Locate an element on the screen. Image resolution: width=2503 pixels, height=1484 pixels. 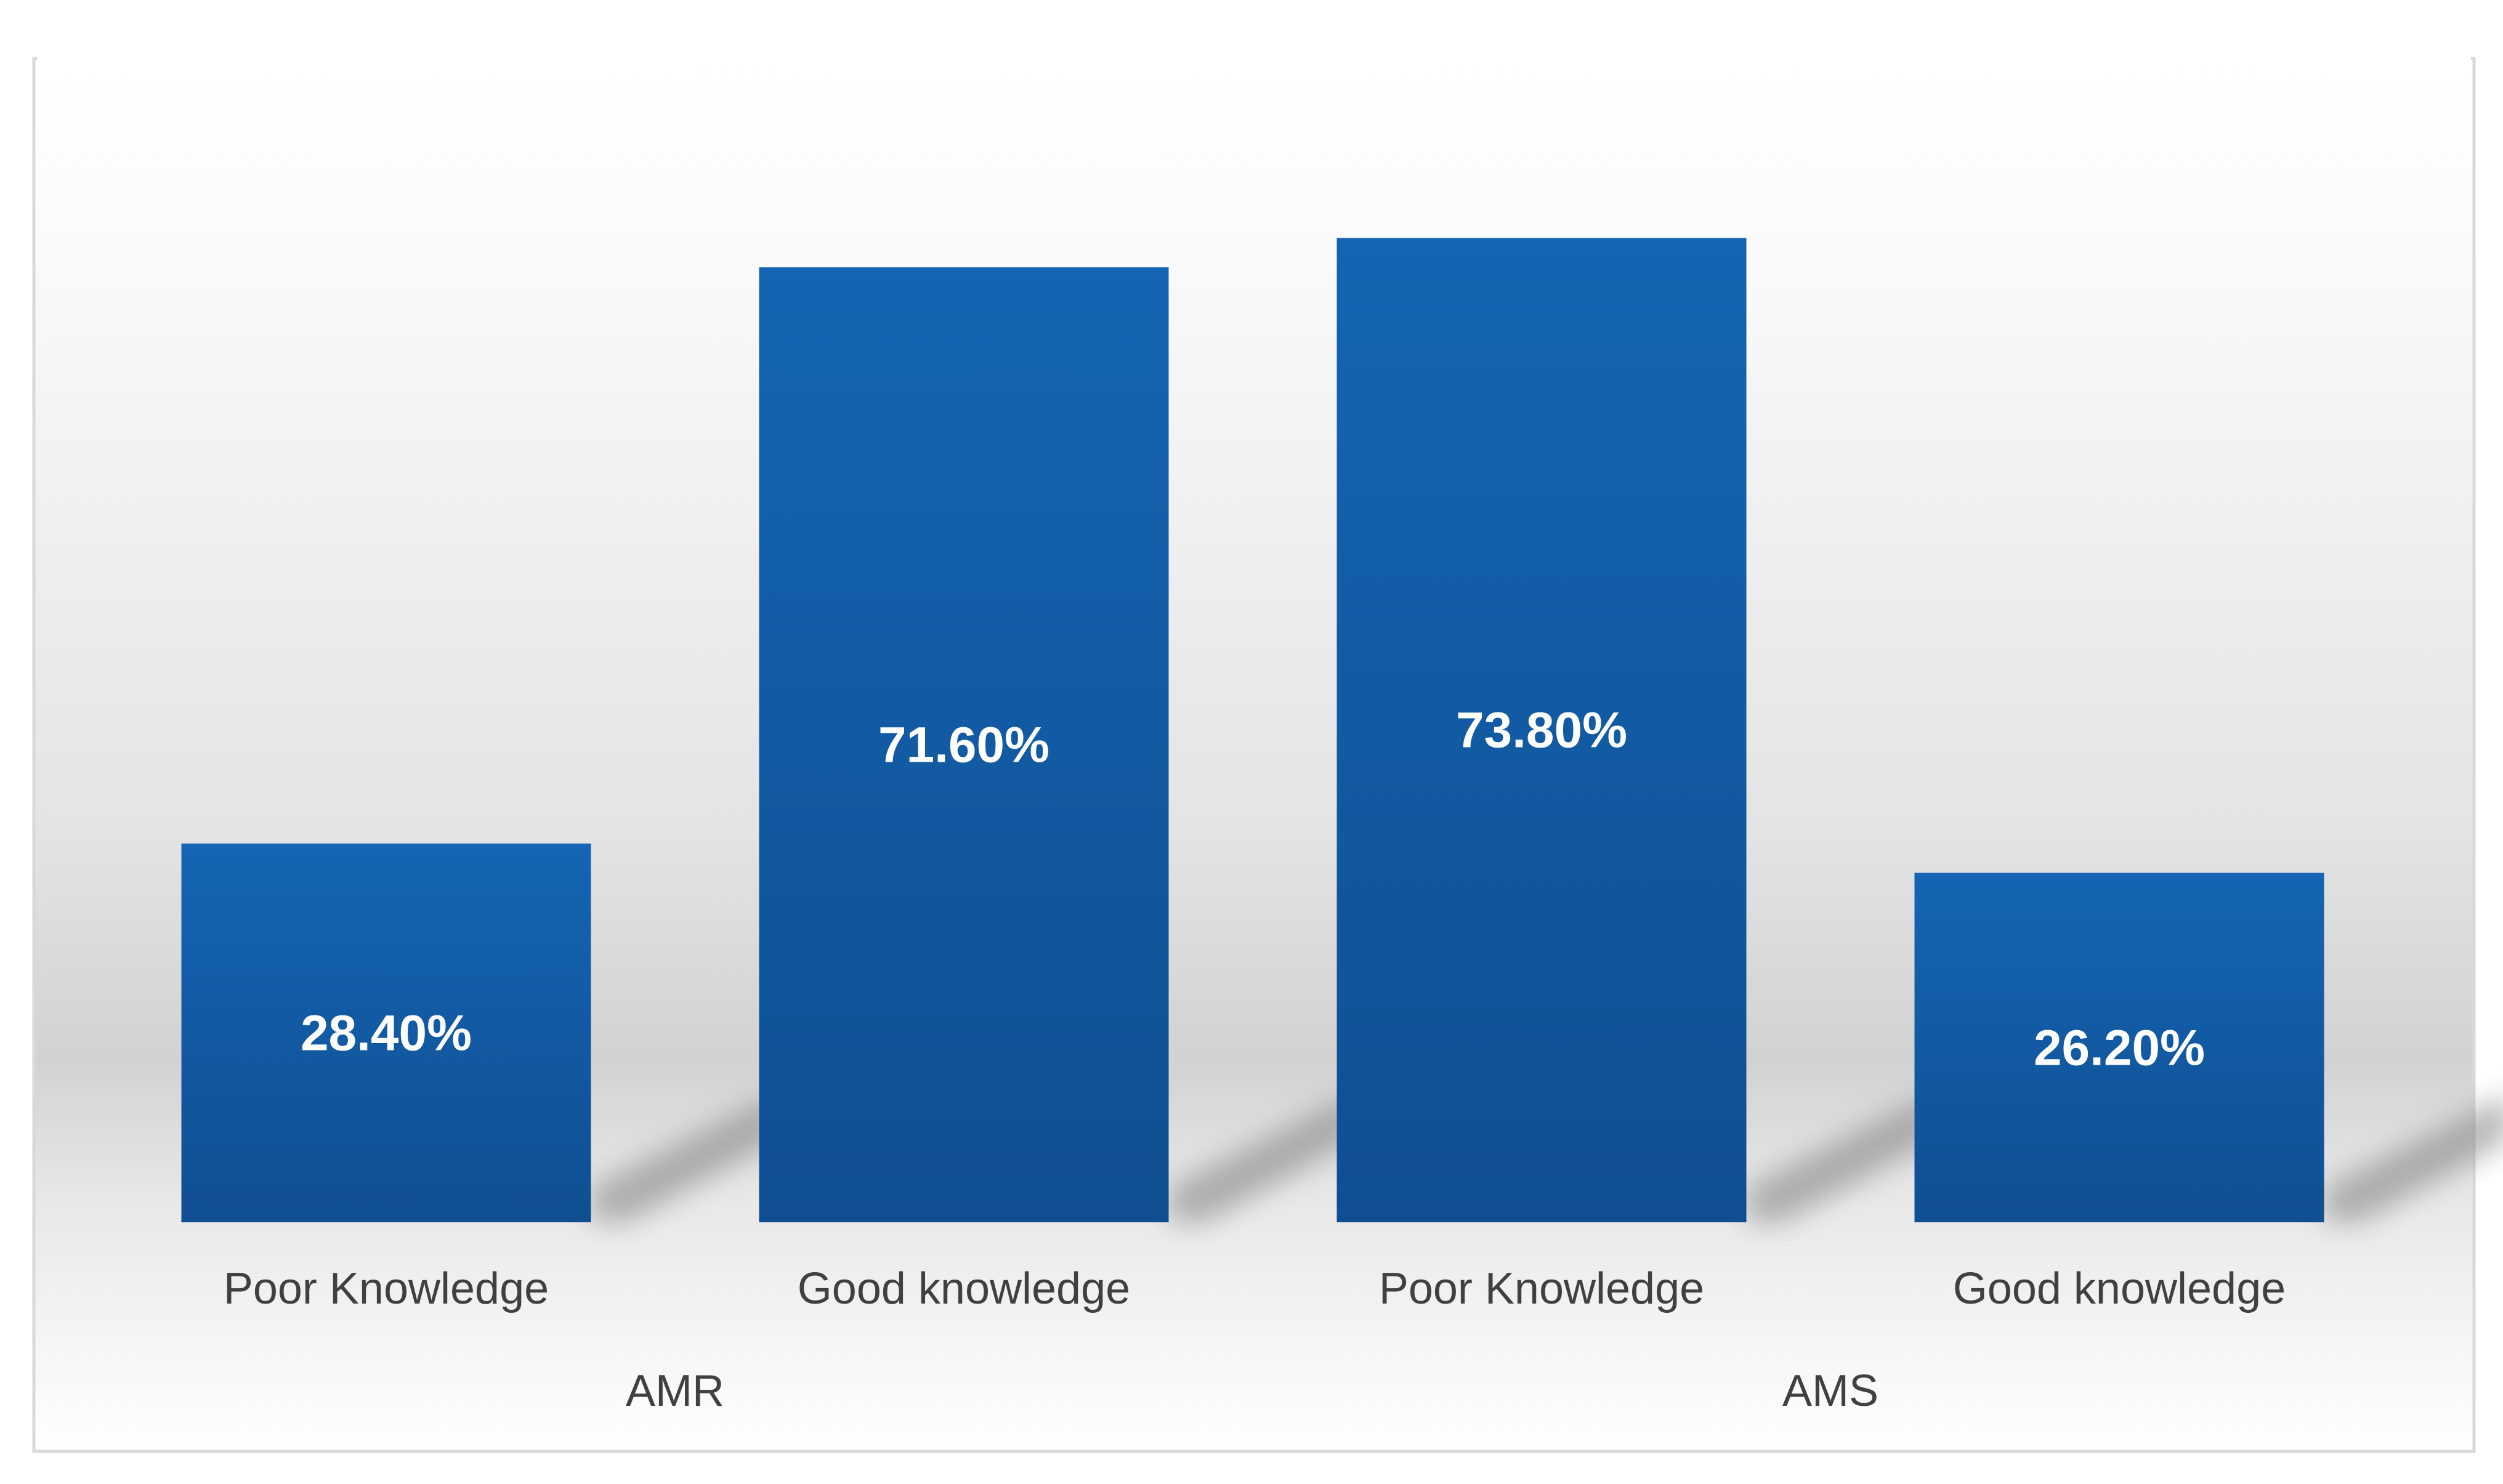
bar-data-label: 28.40% is located at coordinates (386, 1033).